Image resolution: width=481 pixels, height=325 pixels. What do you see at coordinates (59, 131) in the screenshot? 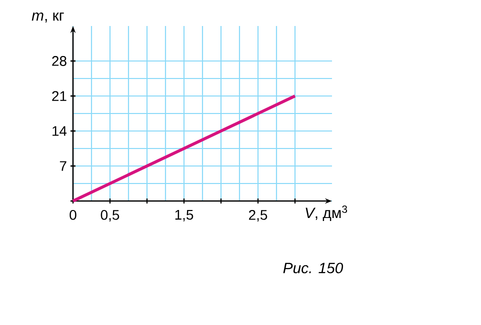
I see `y-tick-label: 14` at bounding box center [59, 131].